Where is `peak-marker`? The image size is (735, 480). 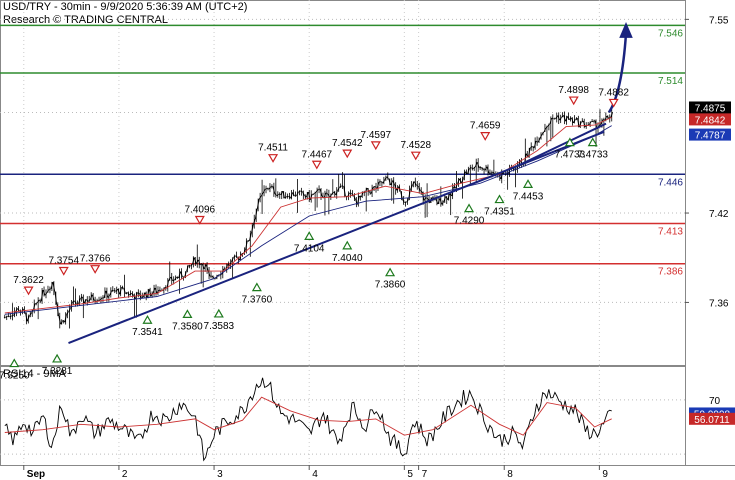 peak-marker is located at coordinates (347, 154).